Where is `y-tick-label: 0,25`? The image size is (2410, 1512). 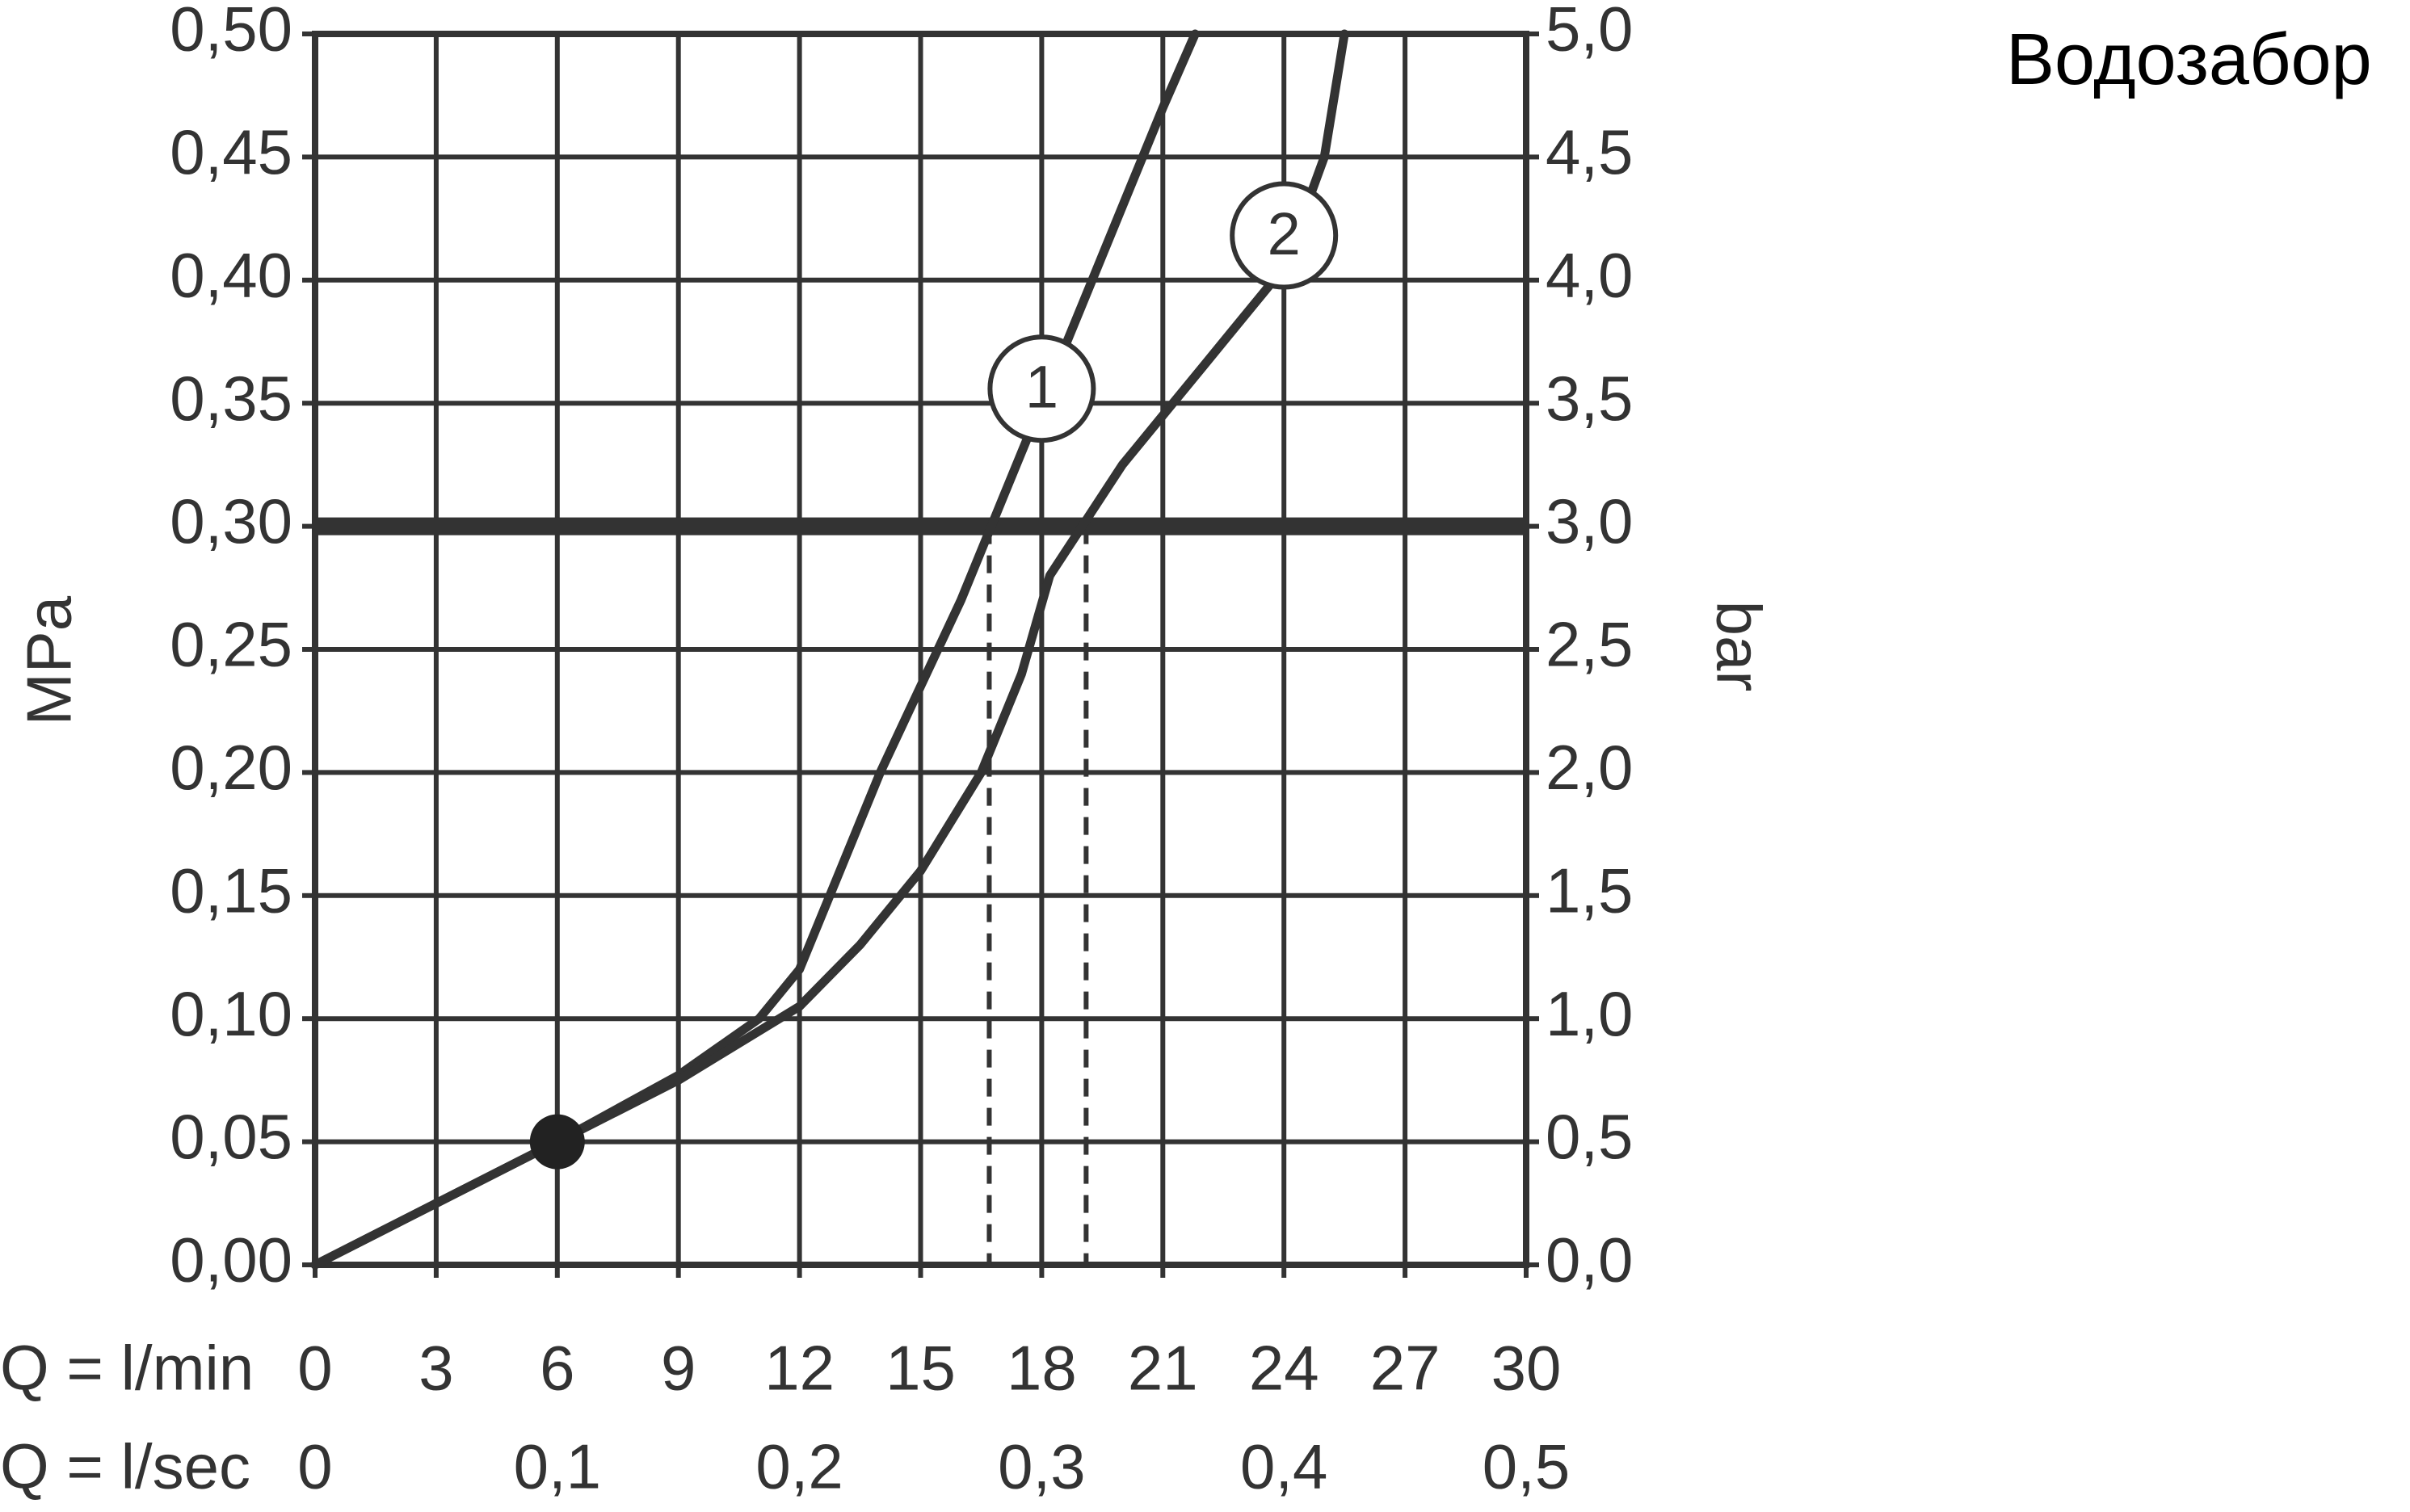 y-tick-label: 0,25 is located at coordinates (231, 644).